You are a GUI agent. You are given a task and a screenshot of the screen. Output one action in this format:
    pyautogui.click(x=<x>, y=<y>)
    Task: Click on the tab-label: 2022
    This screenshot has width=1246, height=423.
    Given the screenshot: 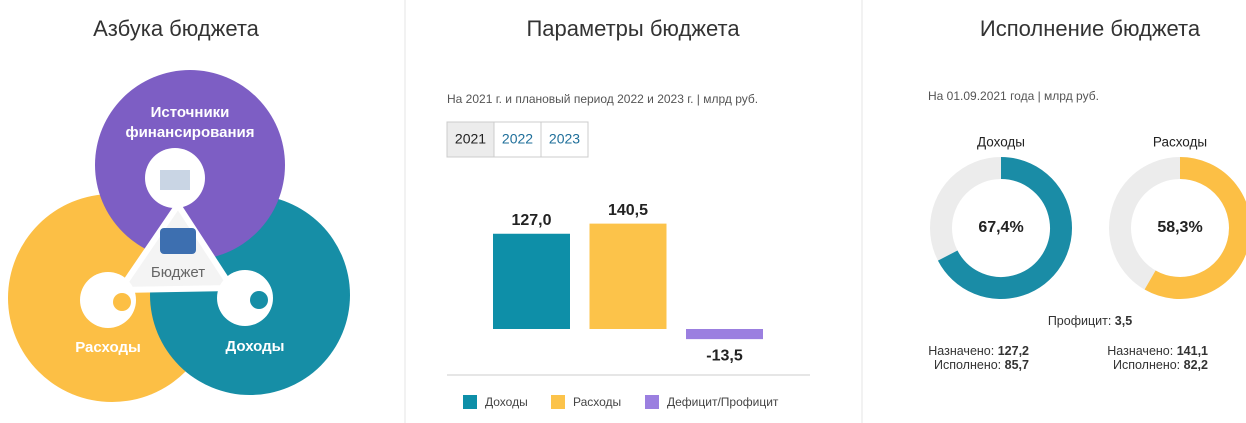 What is the action you would take?
    pyautogui.click(x=517, y=139)
    